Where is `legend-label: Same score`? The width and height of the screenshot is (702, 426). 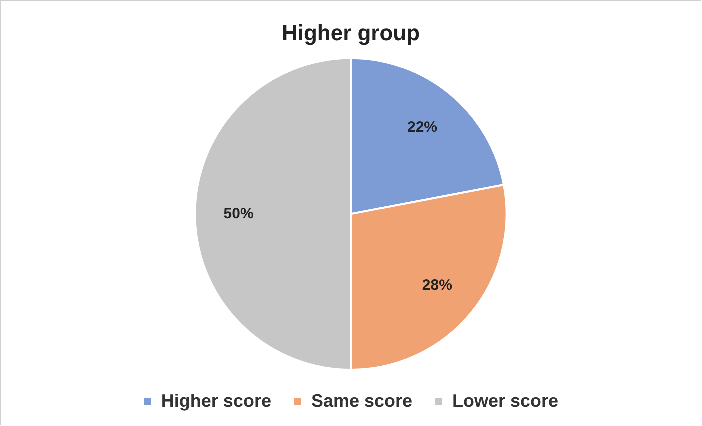 legend-label: Same score is located at coordinates (362, 400).